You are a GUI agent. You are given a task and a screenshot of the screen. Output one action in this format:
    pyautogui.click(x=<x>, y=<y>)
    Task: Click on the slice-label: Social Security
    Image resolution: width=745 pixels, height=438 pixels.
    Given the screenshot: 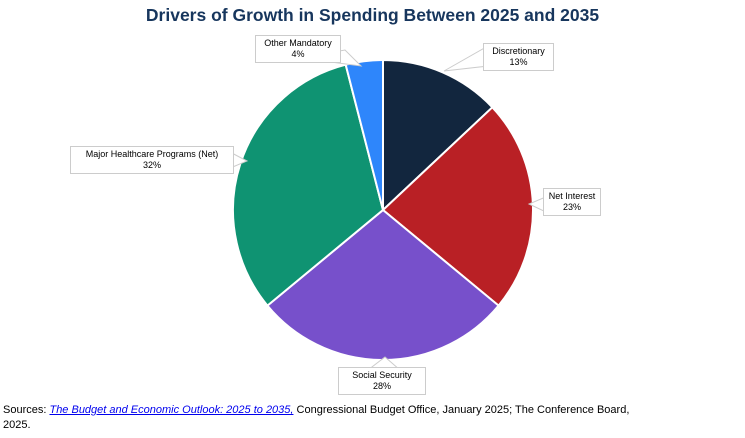 What is the action you would take?
    pyautogui.click(x=382, y=375)
    